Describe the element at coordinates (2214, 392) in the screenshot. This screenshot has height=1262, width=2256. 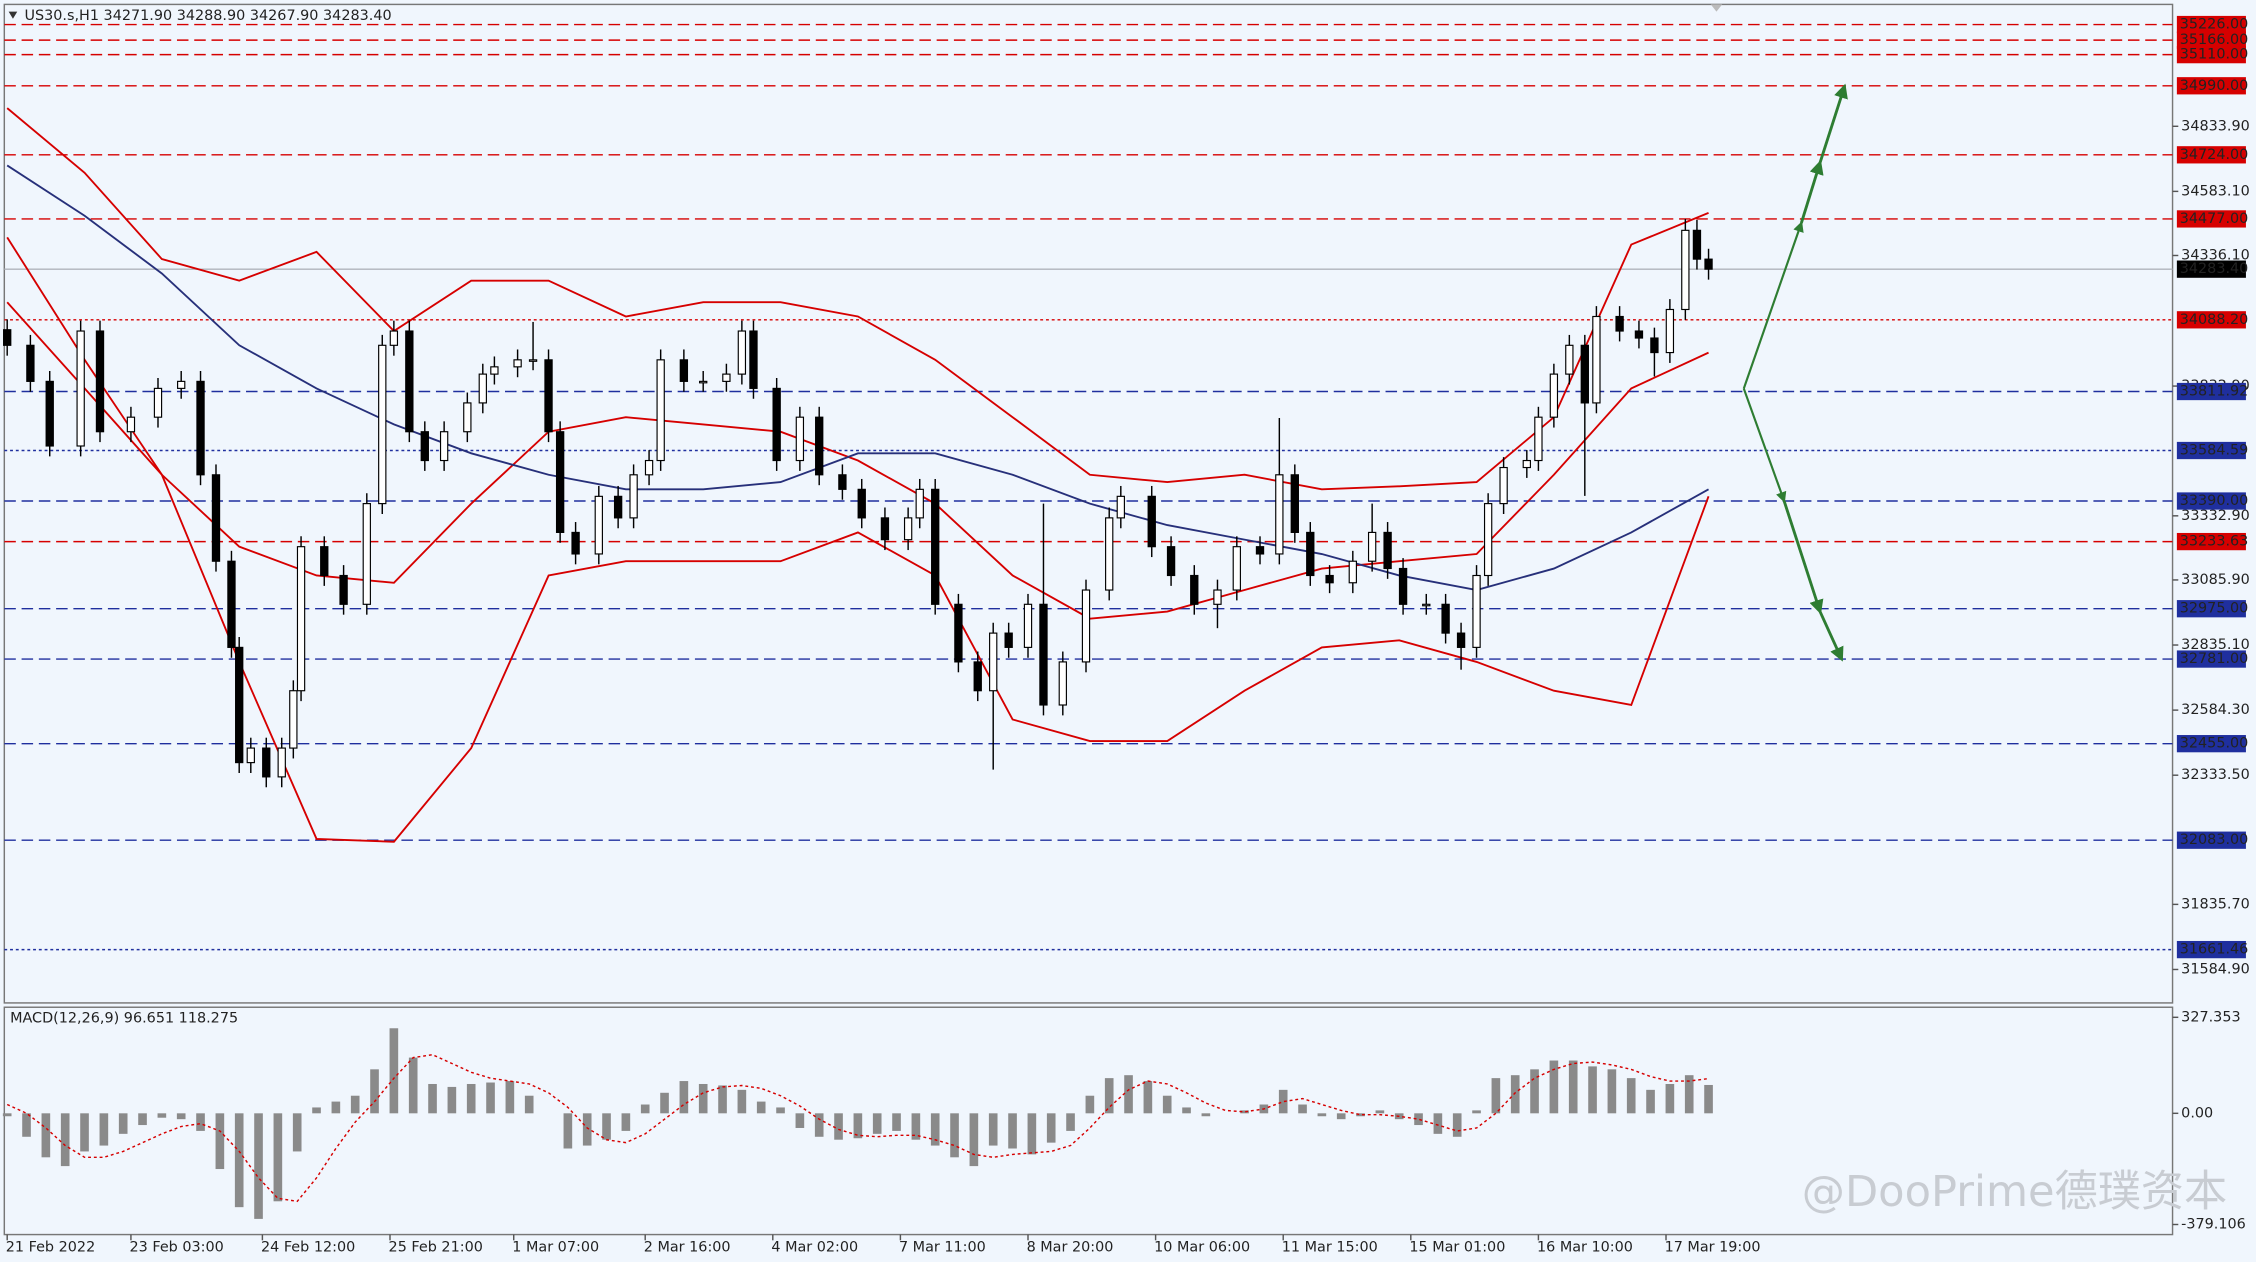
I see `level-label: 33811.92` at that location.